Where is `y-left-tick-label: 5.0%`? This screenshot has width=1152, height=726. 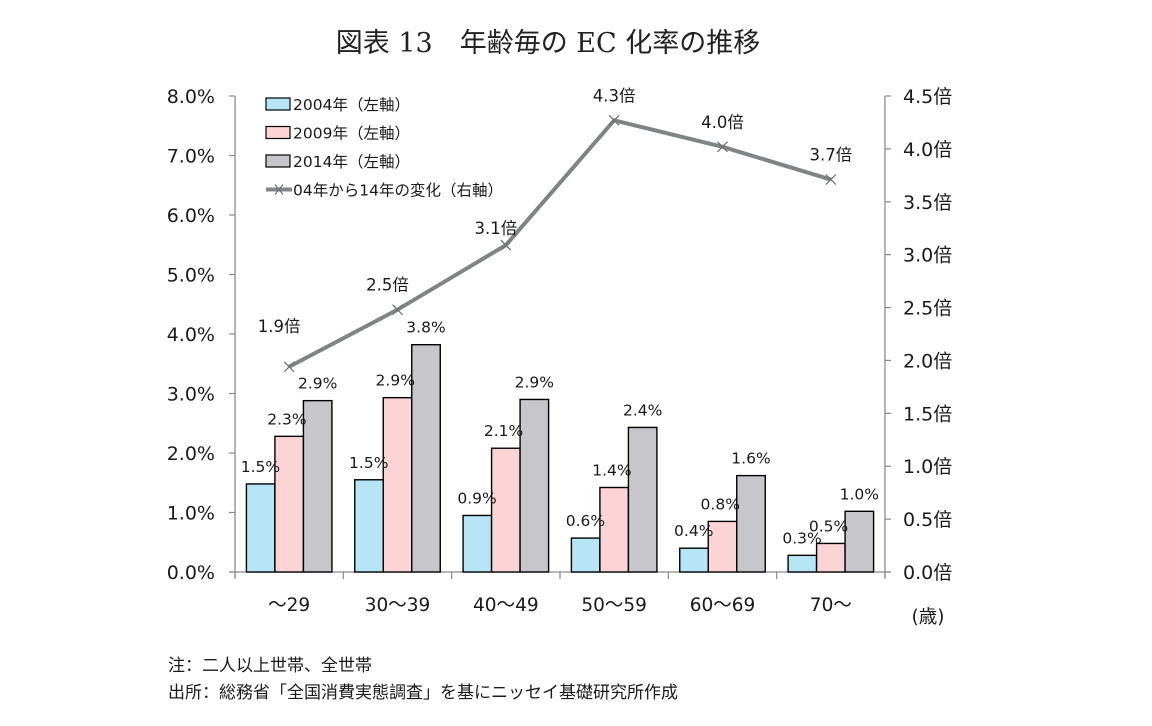
y-left-tick-label: 5.0% is located at coordinates (191, 276).